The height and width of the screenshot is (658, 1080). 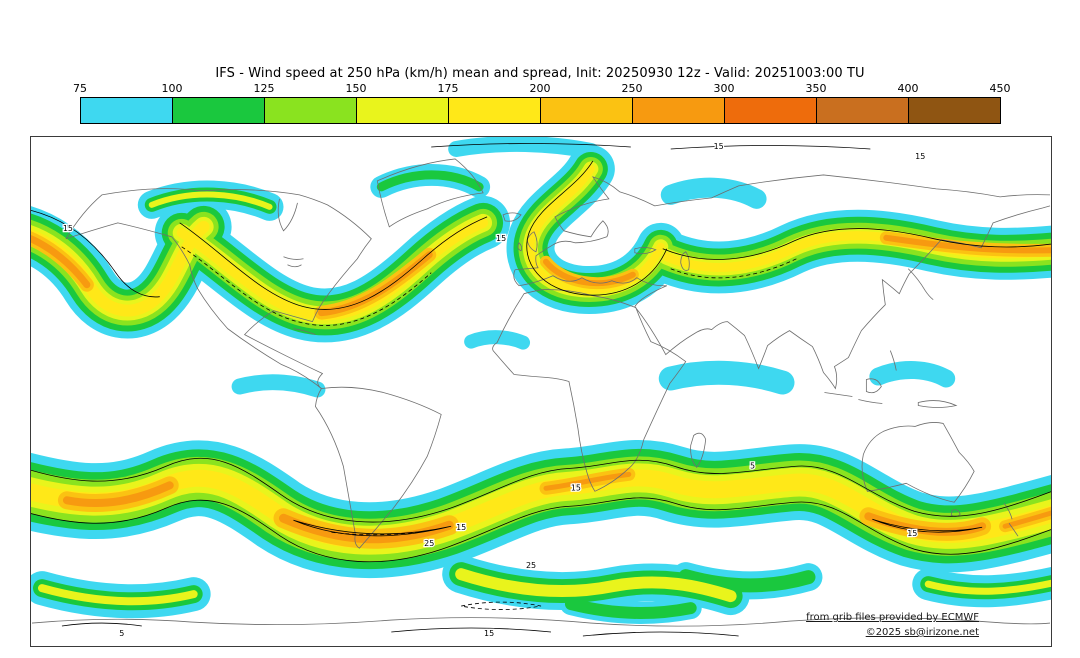 I want to click on colorbar-tick: 100, so click(x=172, y=88).